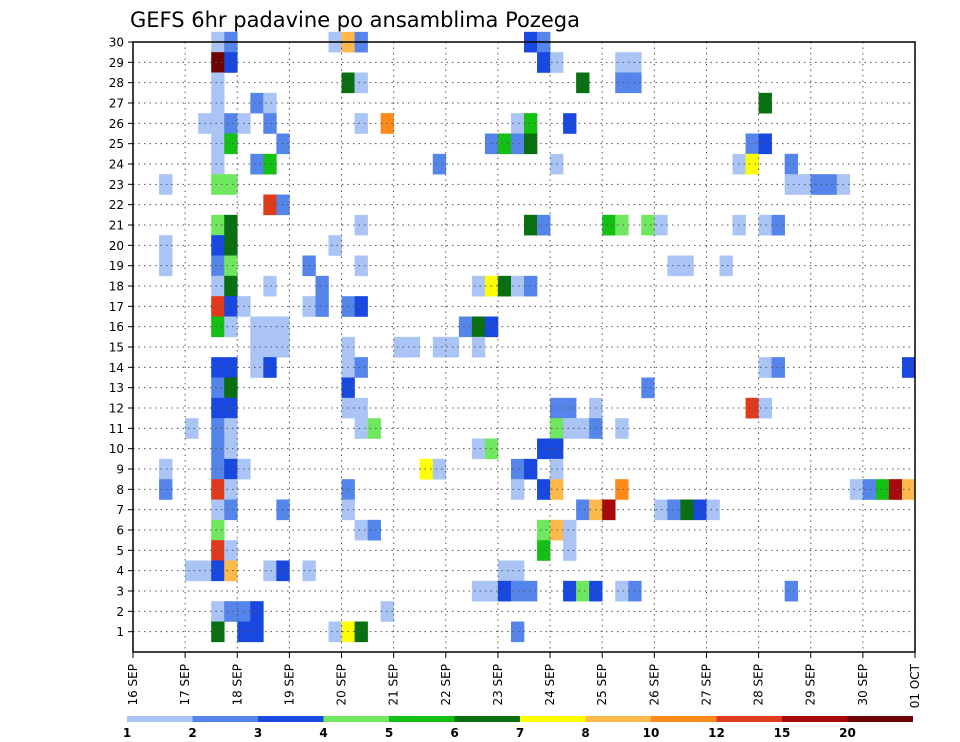  Describe the element at coordinates (116, 327) in the screenshot. I see `y-tick-label: 16` at that location.